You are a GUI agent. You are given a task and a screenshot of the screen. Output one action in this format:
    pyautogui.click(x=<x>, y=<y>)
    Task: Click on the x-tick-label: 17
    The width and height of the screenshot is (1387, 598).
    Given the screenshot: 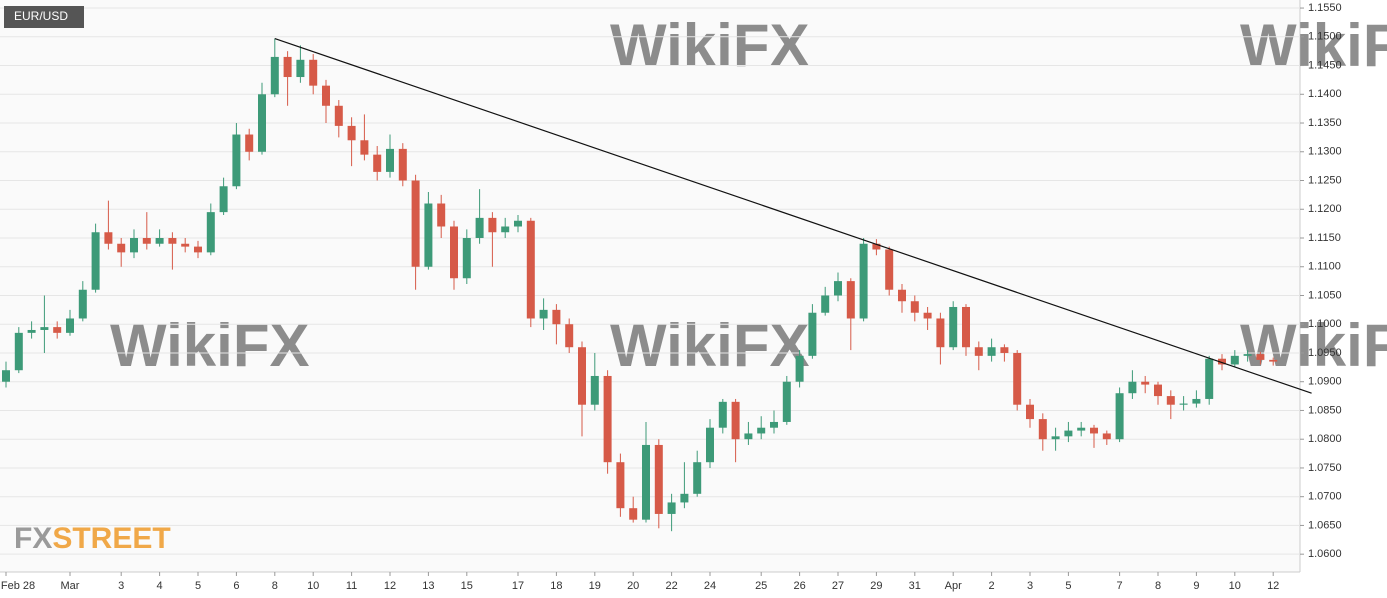 What is the action you would take?
    pyautogui.click(x=518, y=586)
    